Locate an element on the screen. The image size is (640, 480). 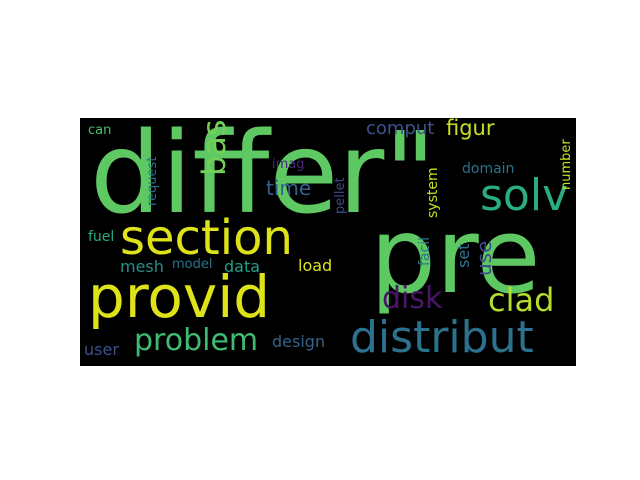
word-fuel: fuel is located at coordinates (101, 237).